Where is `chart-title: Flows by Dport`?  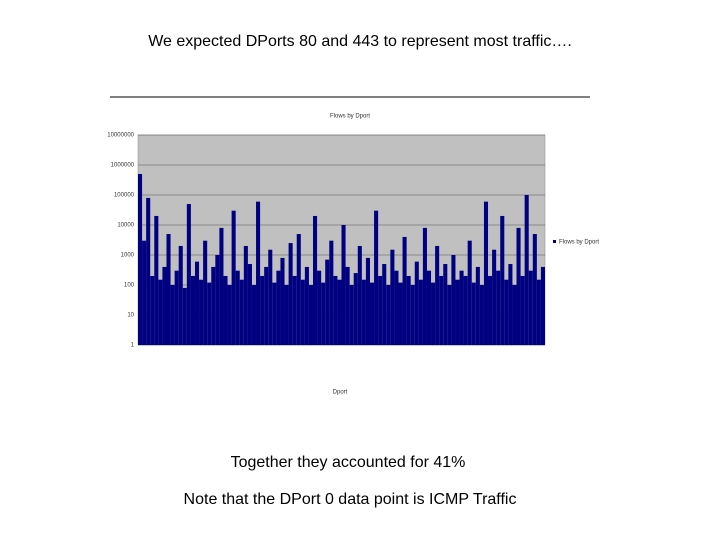 chart-title: Flows by Dport is located at coordinates (350, 117).